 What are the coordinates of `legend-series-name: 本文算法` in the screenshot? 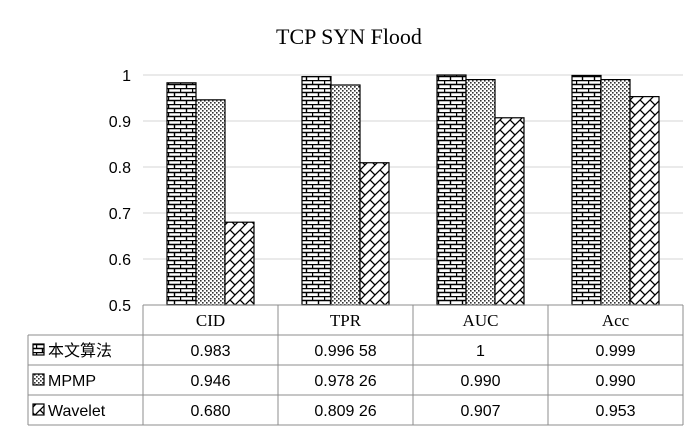 It's located at (80, 350).